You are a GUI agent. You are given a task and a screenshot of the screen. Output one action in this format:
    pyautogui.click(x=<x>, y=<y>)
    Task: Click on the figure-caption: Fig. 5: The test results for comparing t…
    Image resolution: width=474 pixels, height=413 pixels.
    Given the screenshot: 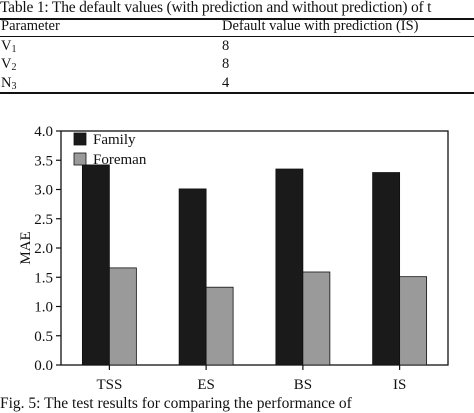 What is the action you would take?
    pyautogui.click(x=176, y=403)
    